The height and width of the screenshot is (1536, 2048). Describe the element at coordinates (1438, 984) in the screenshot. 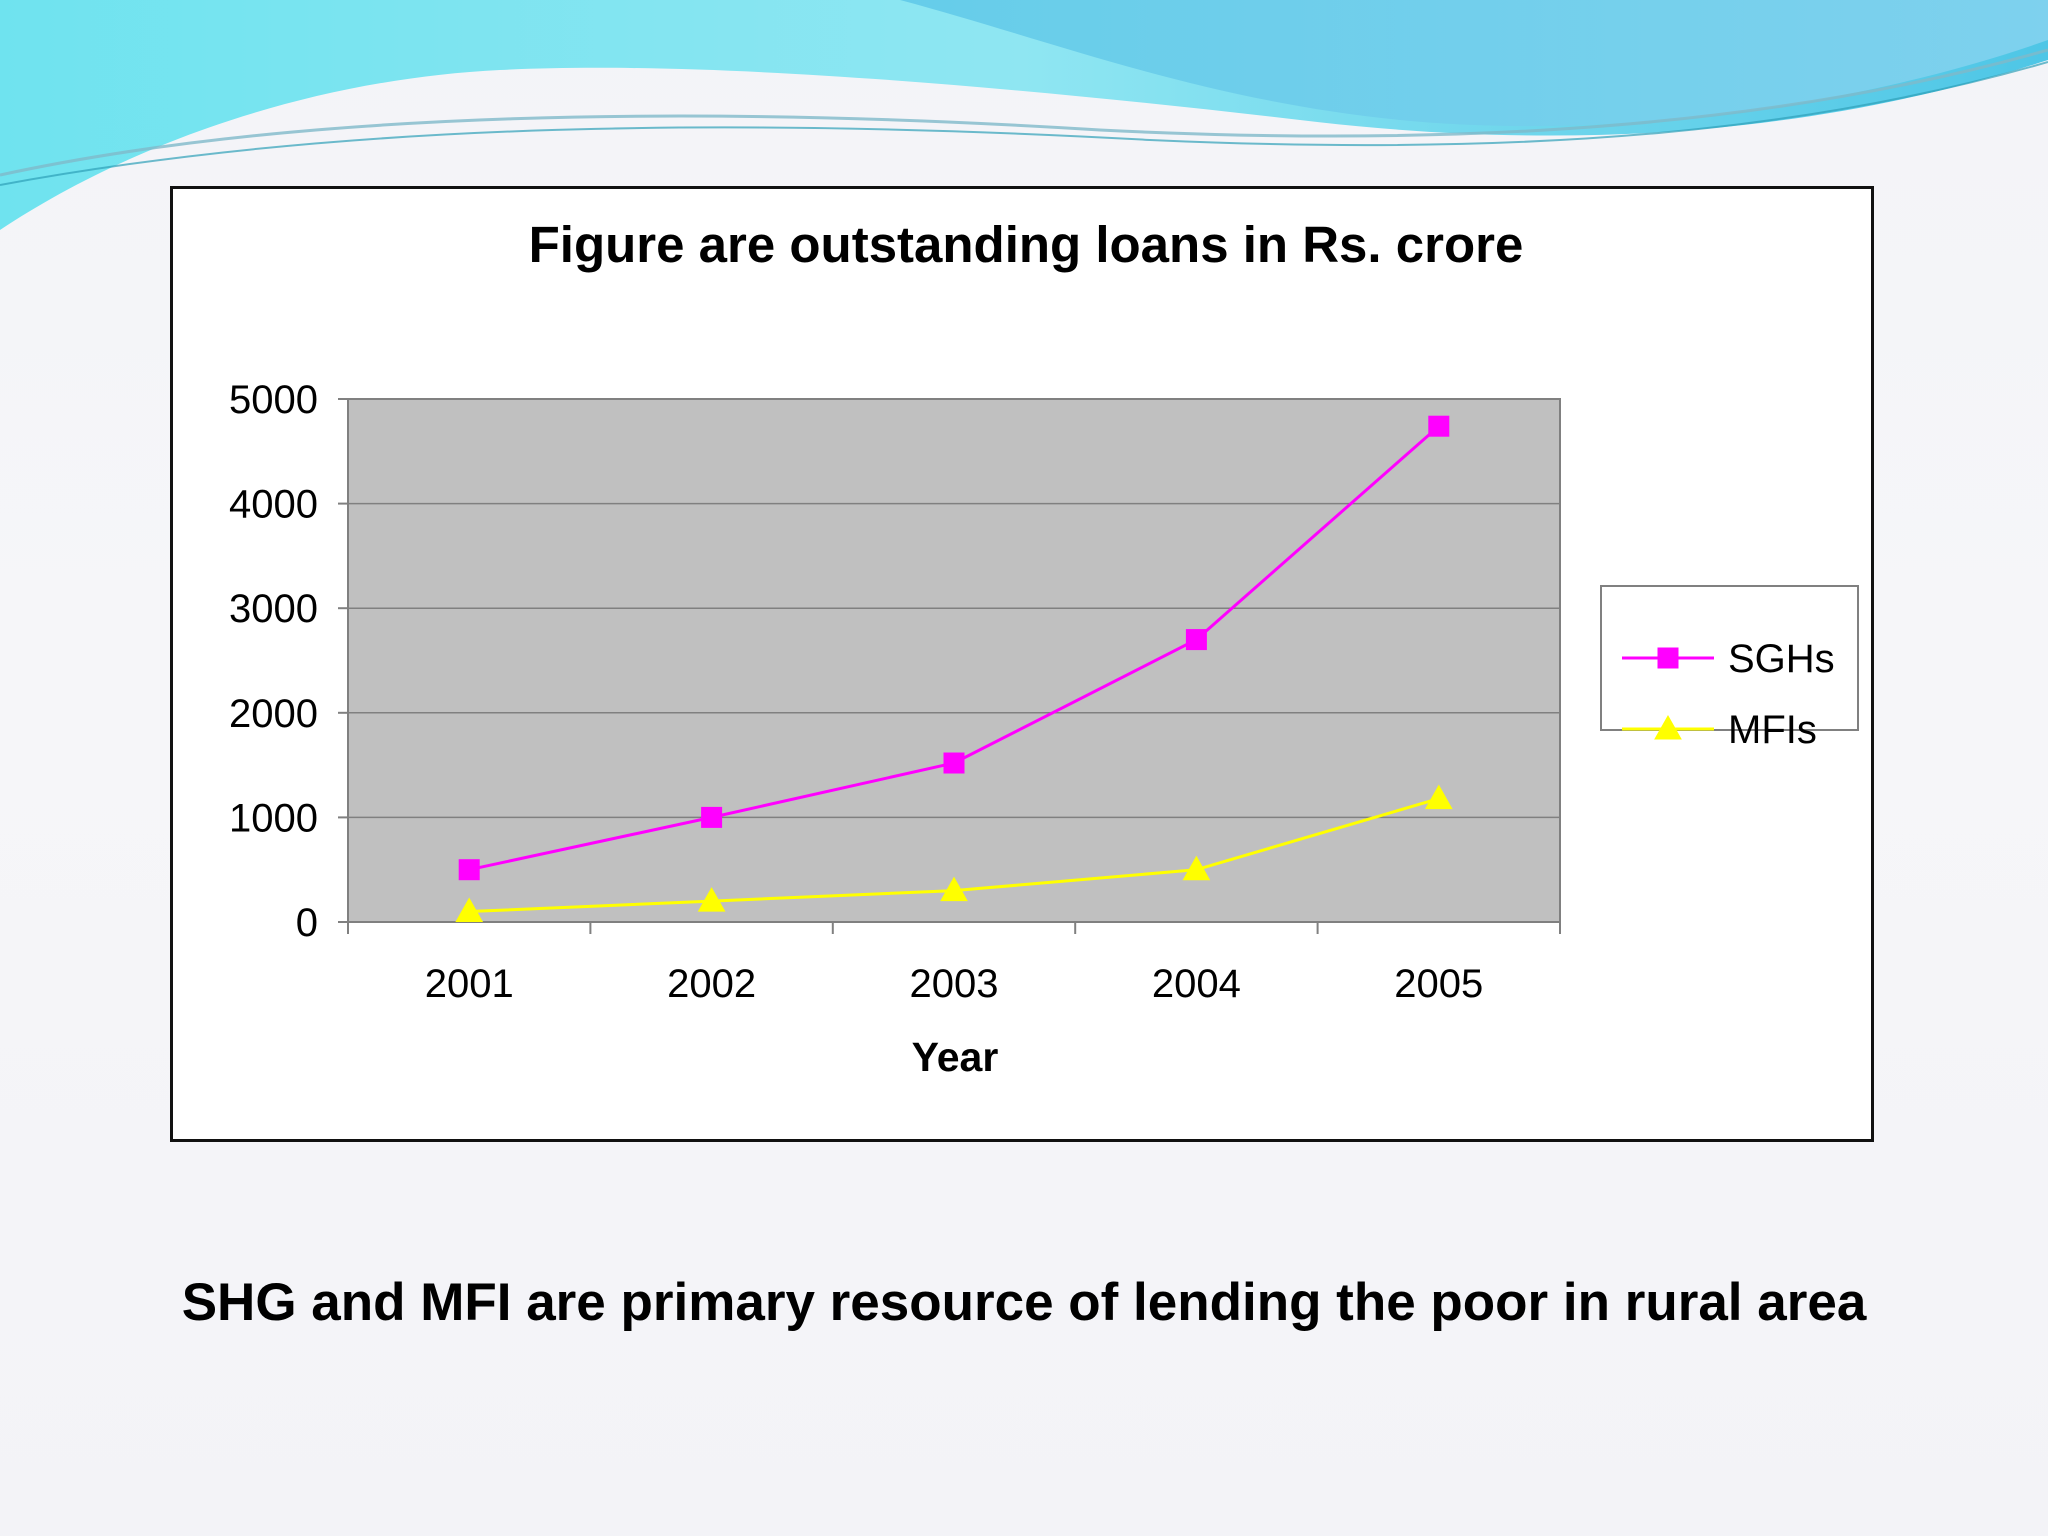

I see `x-tick-label: 2005` at that location.